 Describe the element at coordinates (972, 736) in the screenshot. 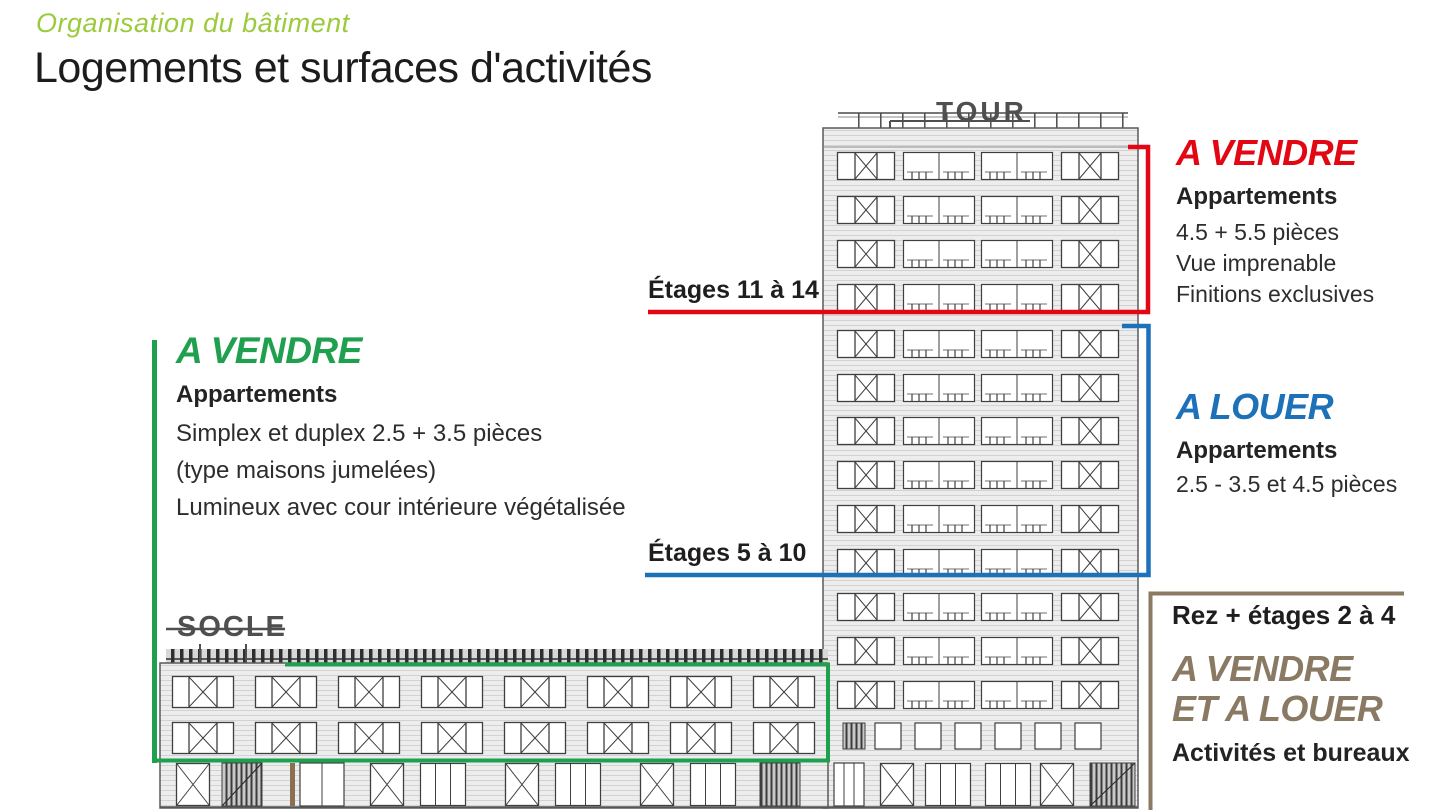

I see `tower-narrow-band` at that location.